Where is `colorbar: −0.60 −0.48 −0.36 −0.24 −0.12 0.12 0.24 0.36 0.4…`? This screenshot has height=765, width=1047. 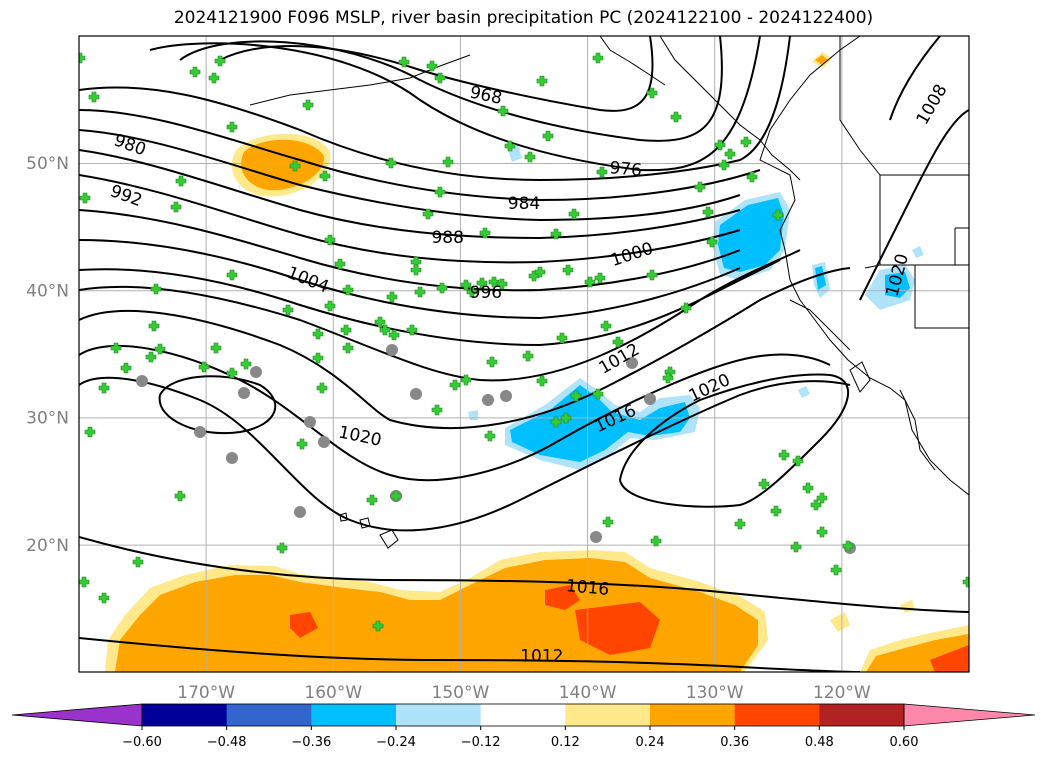
colorbar: −0.60 −0.48 −0.36 −0.24 −0.12 0.12 0.24 0.36 0.4… is located at coordinates (523, 726).